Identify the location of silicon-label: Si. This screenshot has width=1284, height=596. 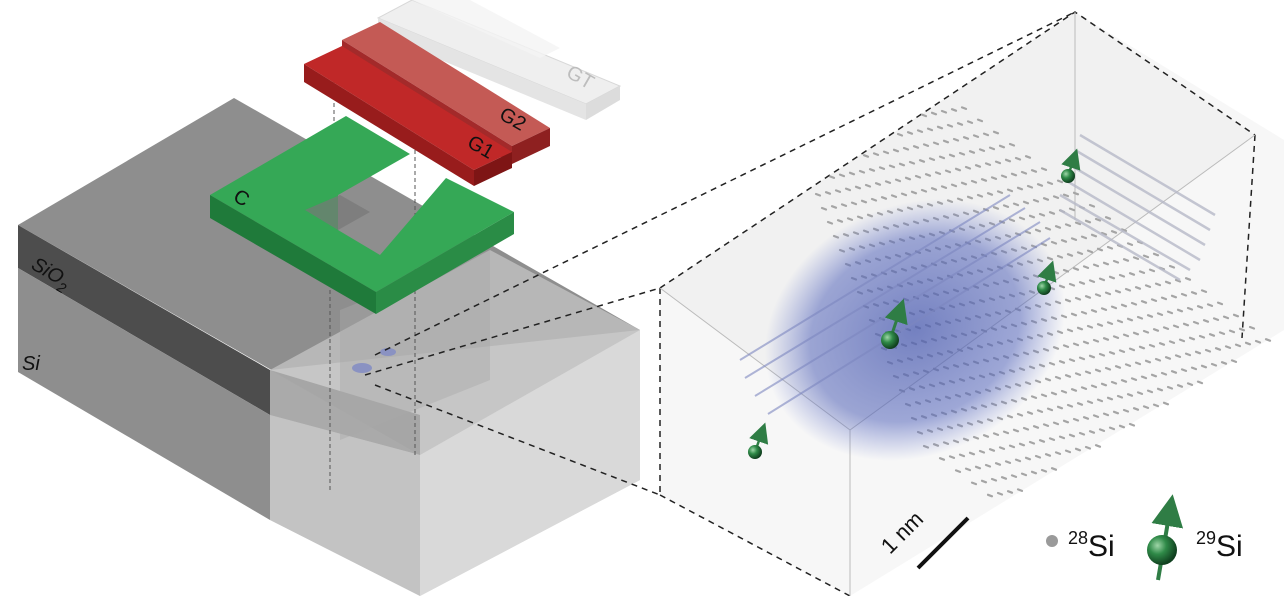
(31, 364).